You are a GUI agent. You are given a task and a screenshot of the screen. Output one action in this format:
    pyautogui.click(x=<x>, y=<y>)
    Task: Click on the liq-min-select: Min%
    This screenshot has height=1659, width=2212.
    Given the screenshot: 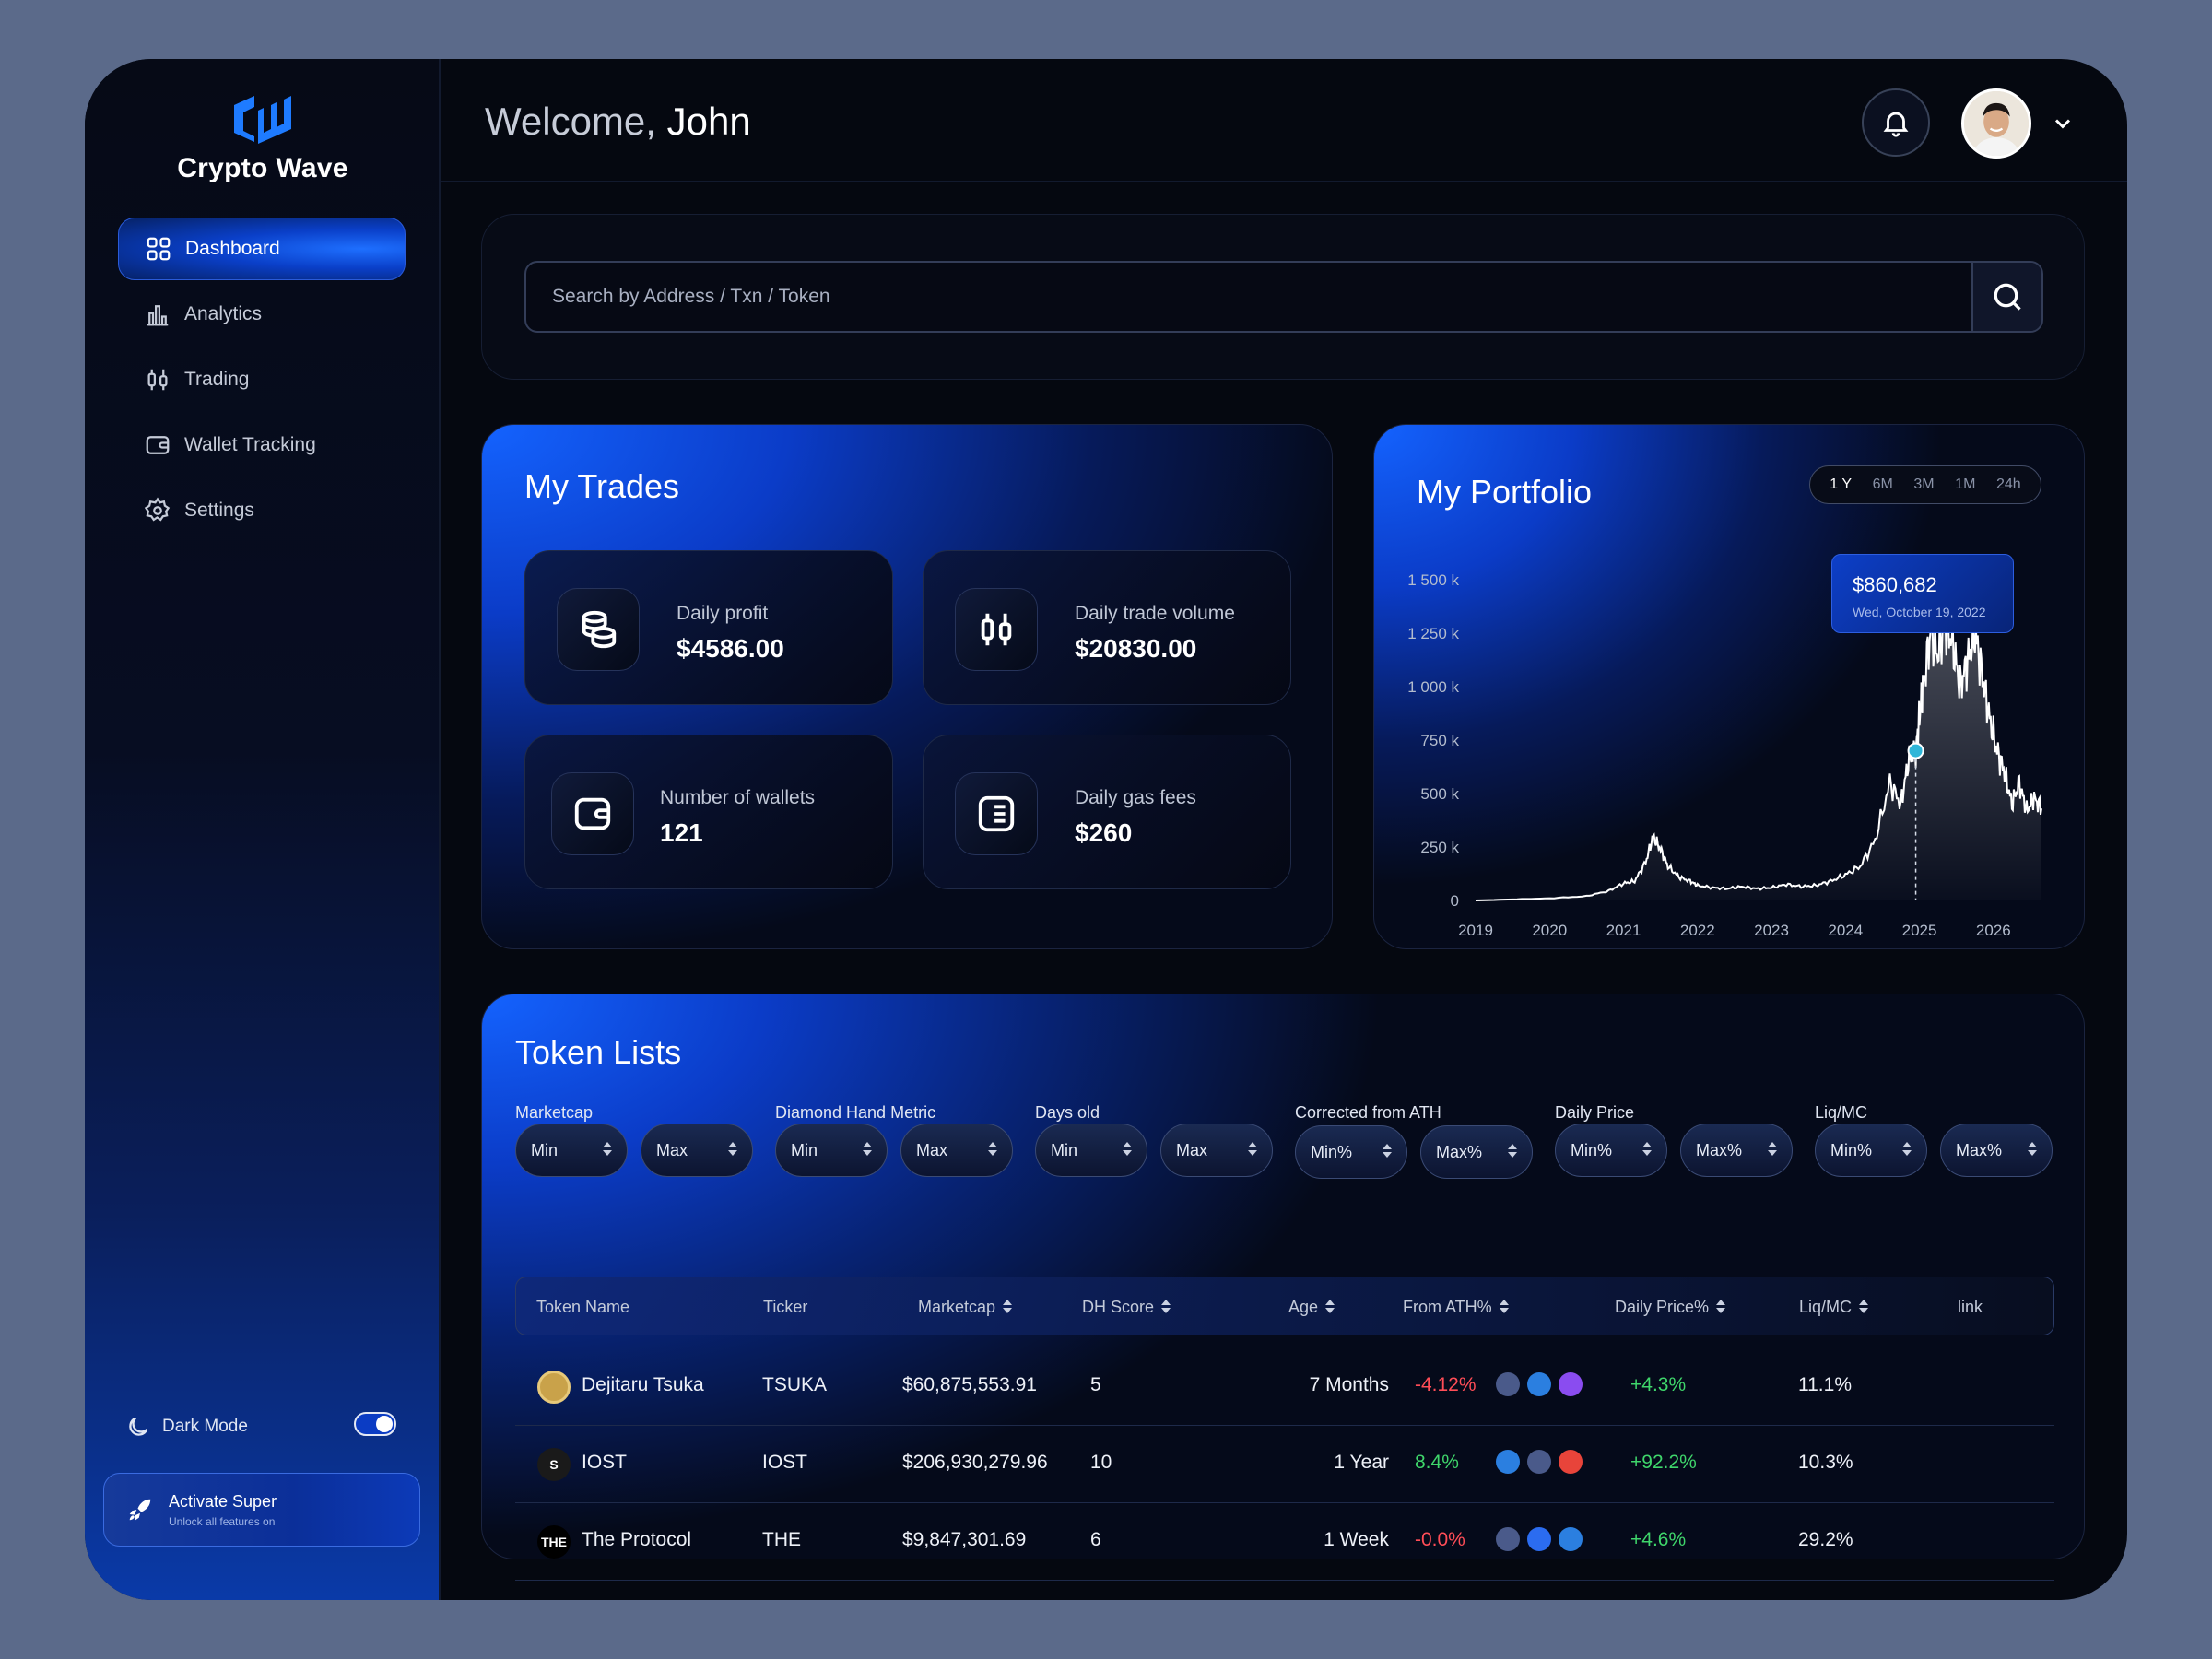 What is the action you would take?
    pyautogui.click(x=1871, y=1150)
    